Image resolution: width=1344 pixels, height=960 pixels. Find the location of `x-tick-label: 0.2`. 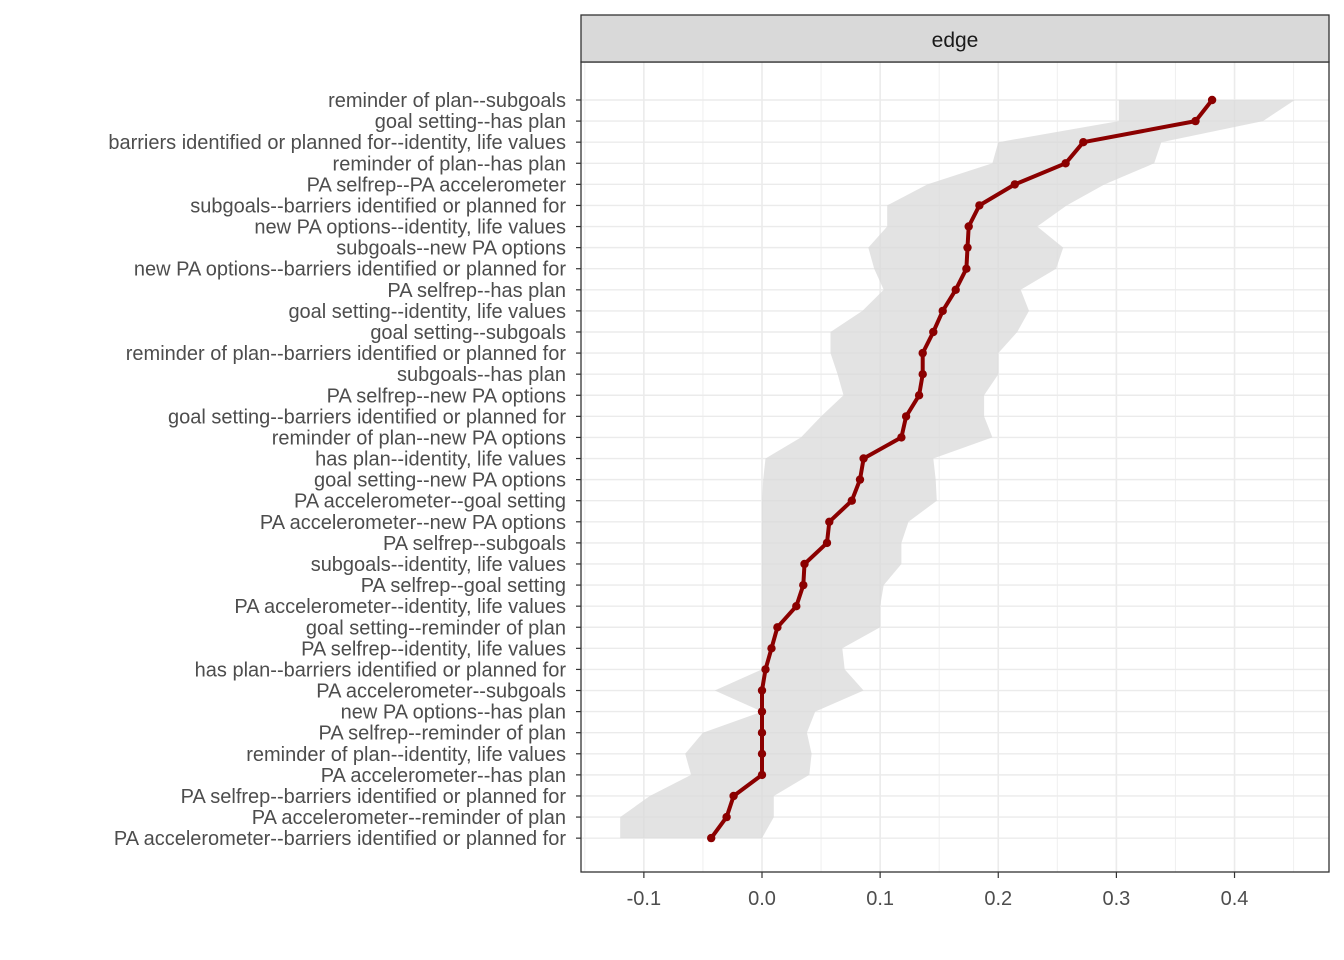

x-tick-label: 0.2 is located at coordinates (998, 899).